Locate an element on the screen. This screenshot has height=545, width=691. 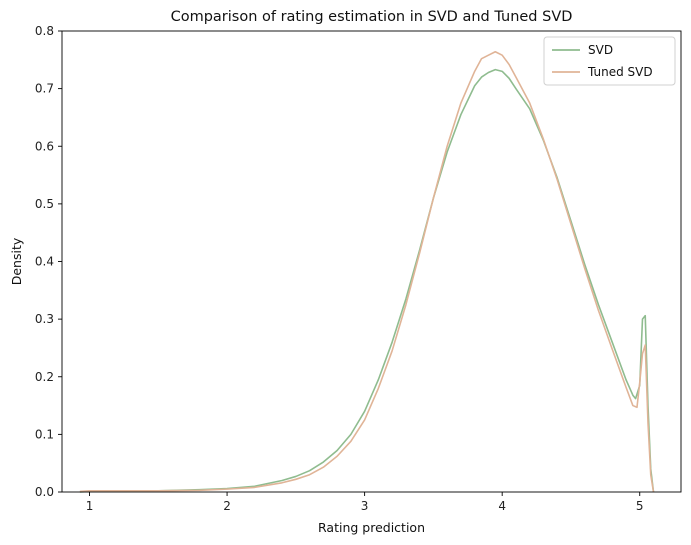
x-tick-label: 2 is located at coordinates (227, 506).